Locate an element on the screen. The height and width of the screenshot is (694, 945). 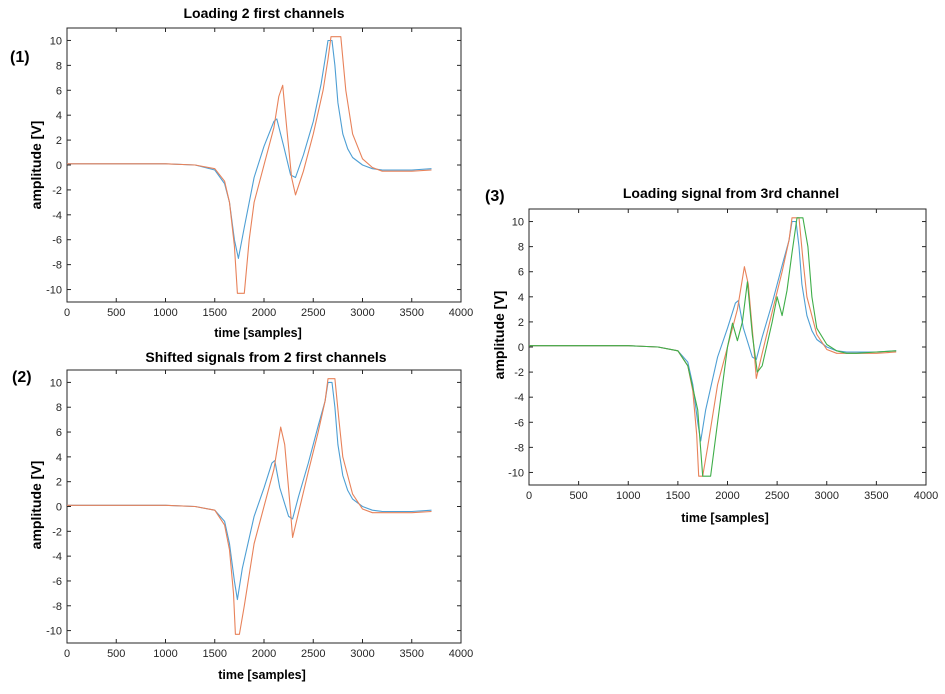
panel-2-ytick-label: -2 is located at coordinates (57, 532).